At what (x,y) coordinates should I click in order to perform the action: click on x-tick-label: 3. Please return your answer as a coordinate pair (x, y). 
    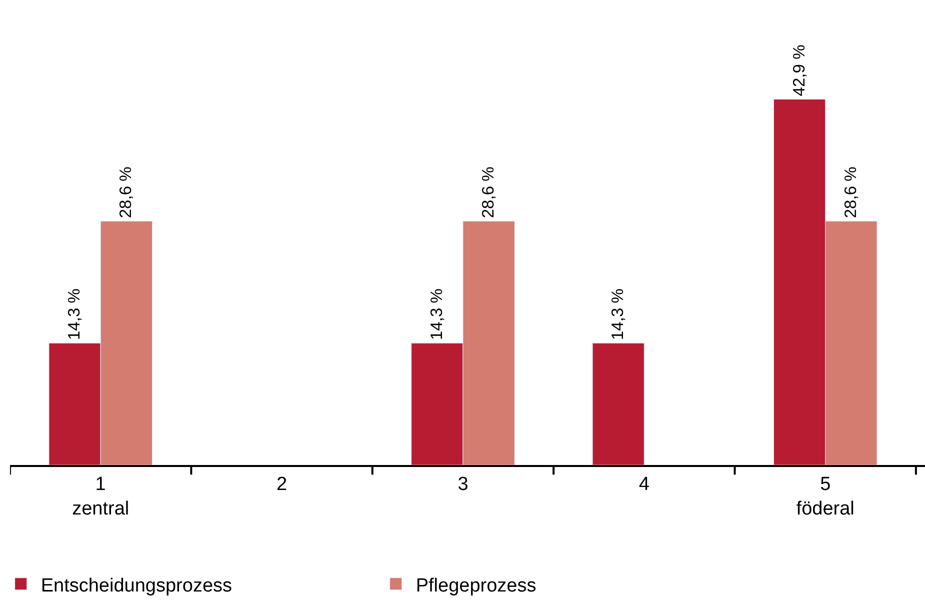
    Looking at the image, I should click on (463, 484).